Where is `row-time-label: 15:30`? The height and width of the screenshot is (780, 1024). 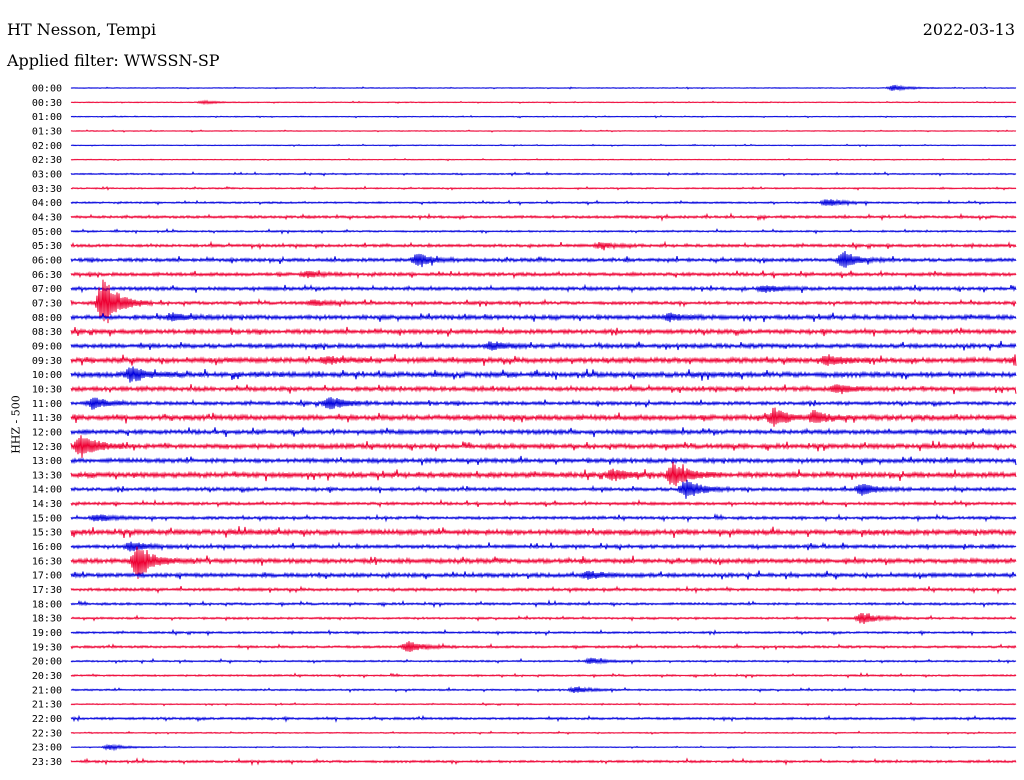
row-time-label: 15:30 is located at coordinates (47, 533).